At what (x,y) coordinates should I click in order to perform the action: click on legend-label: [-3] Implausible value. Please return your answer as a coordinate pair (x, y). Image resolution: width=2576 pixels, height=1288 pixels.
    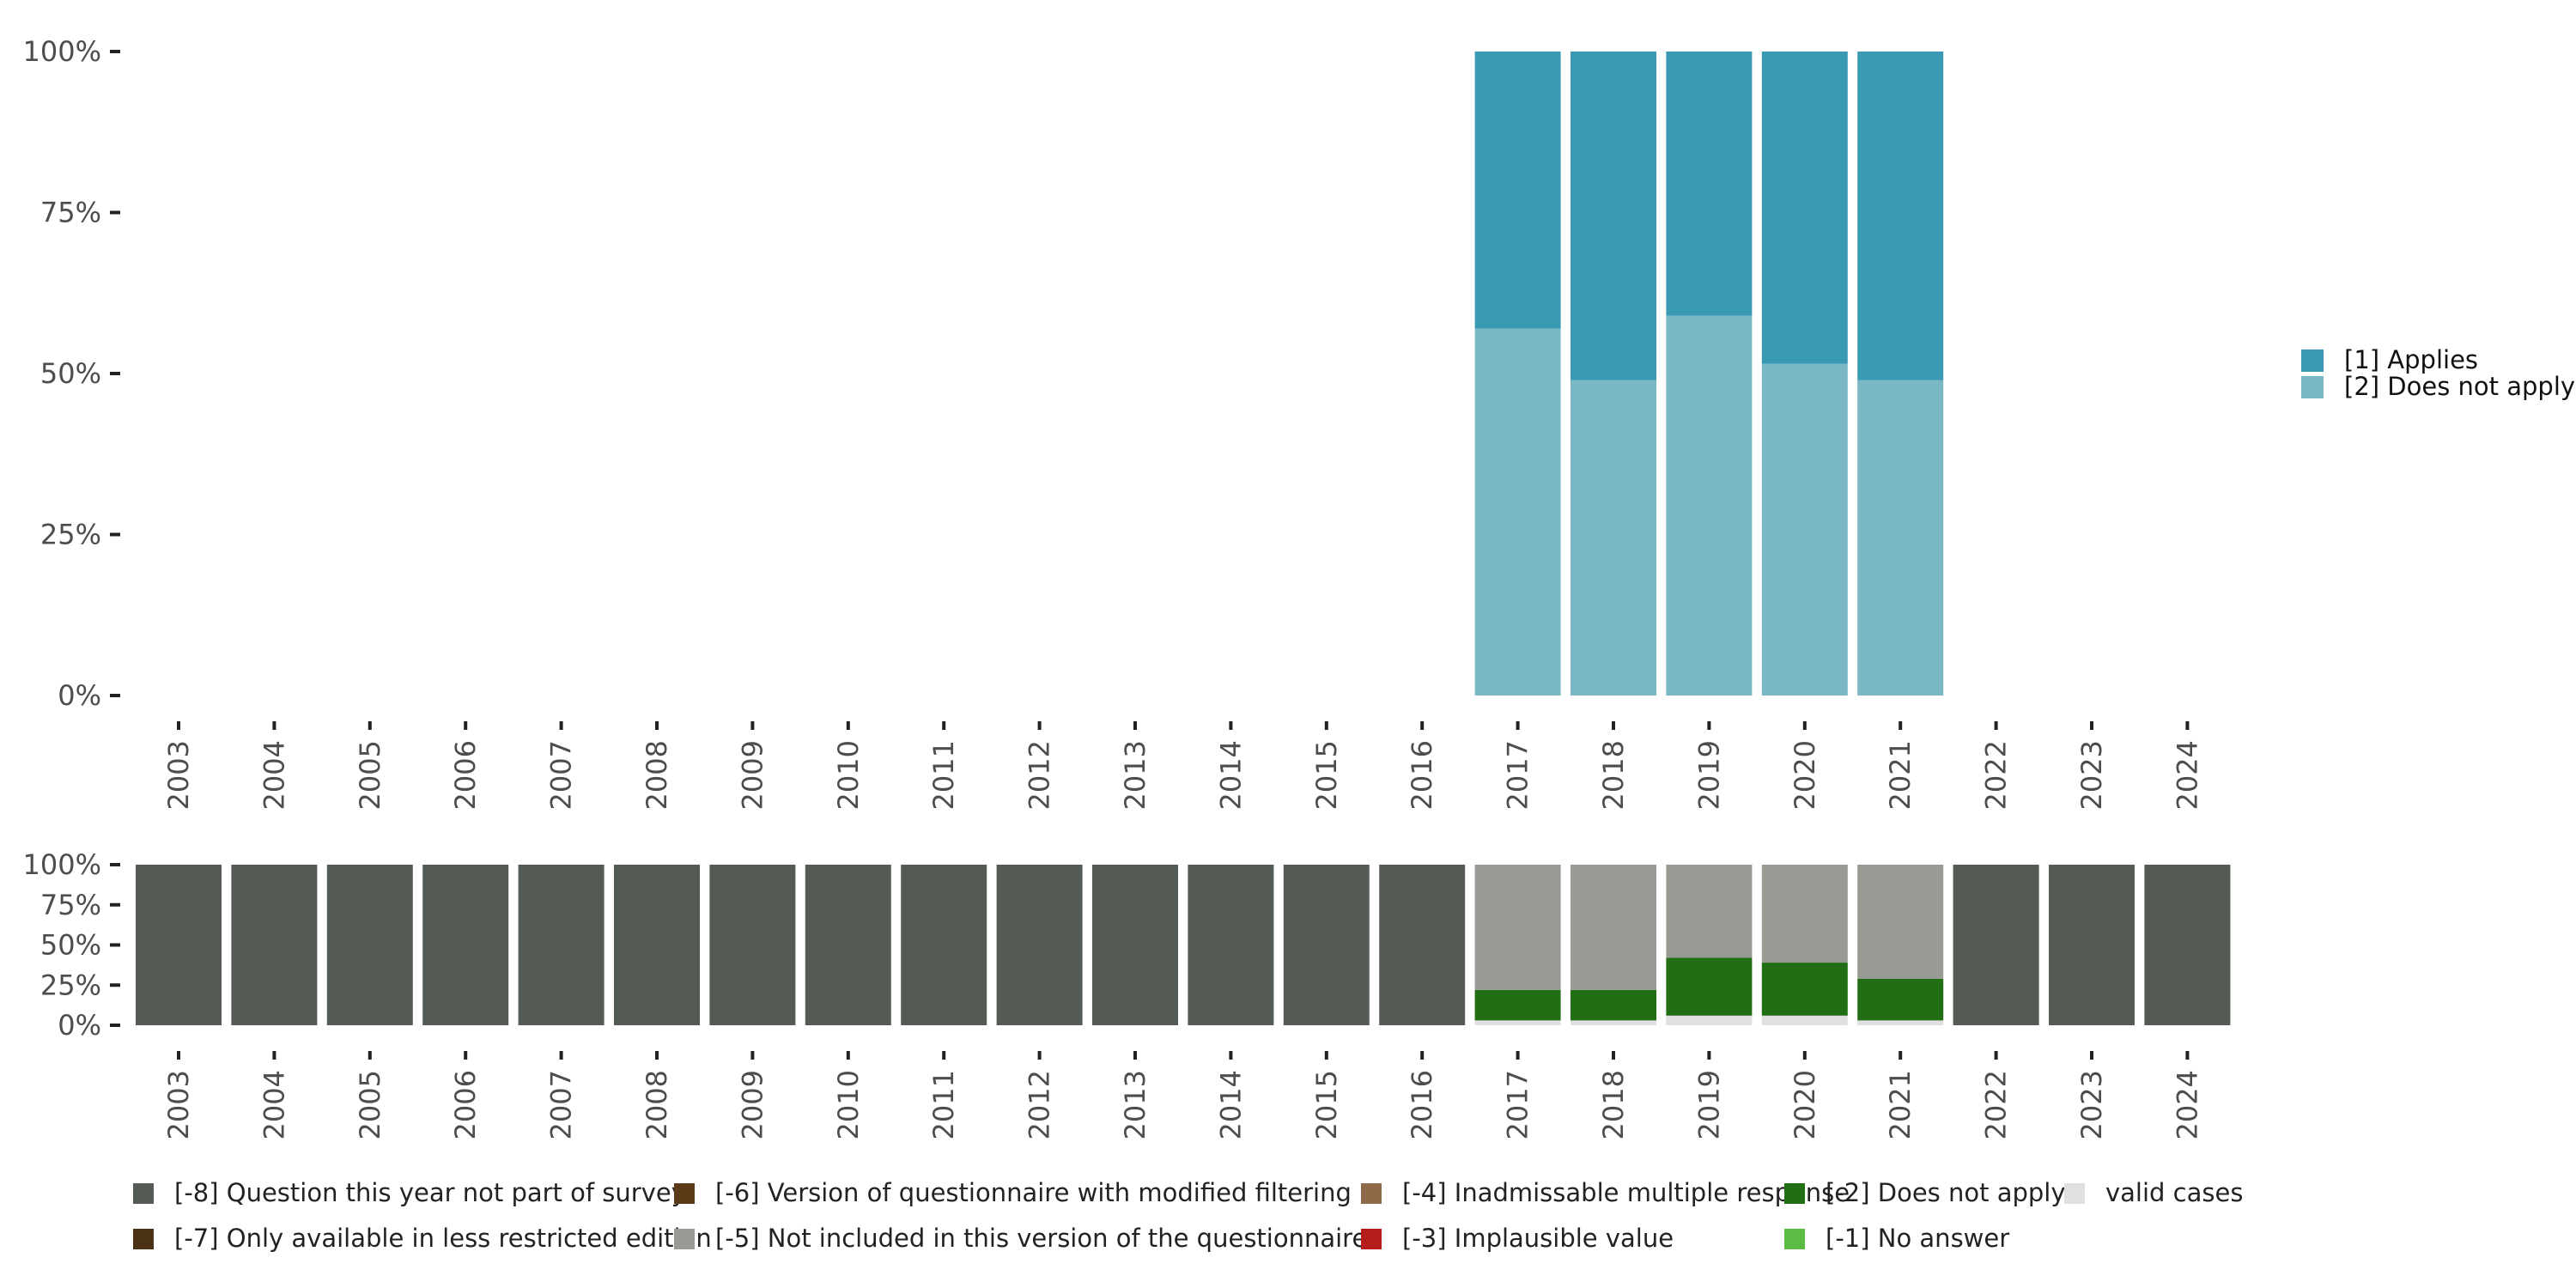
    Looking at the image, I should click on (1538, 1239).